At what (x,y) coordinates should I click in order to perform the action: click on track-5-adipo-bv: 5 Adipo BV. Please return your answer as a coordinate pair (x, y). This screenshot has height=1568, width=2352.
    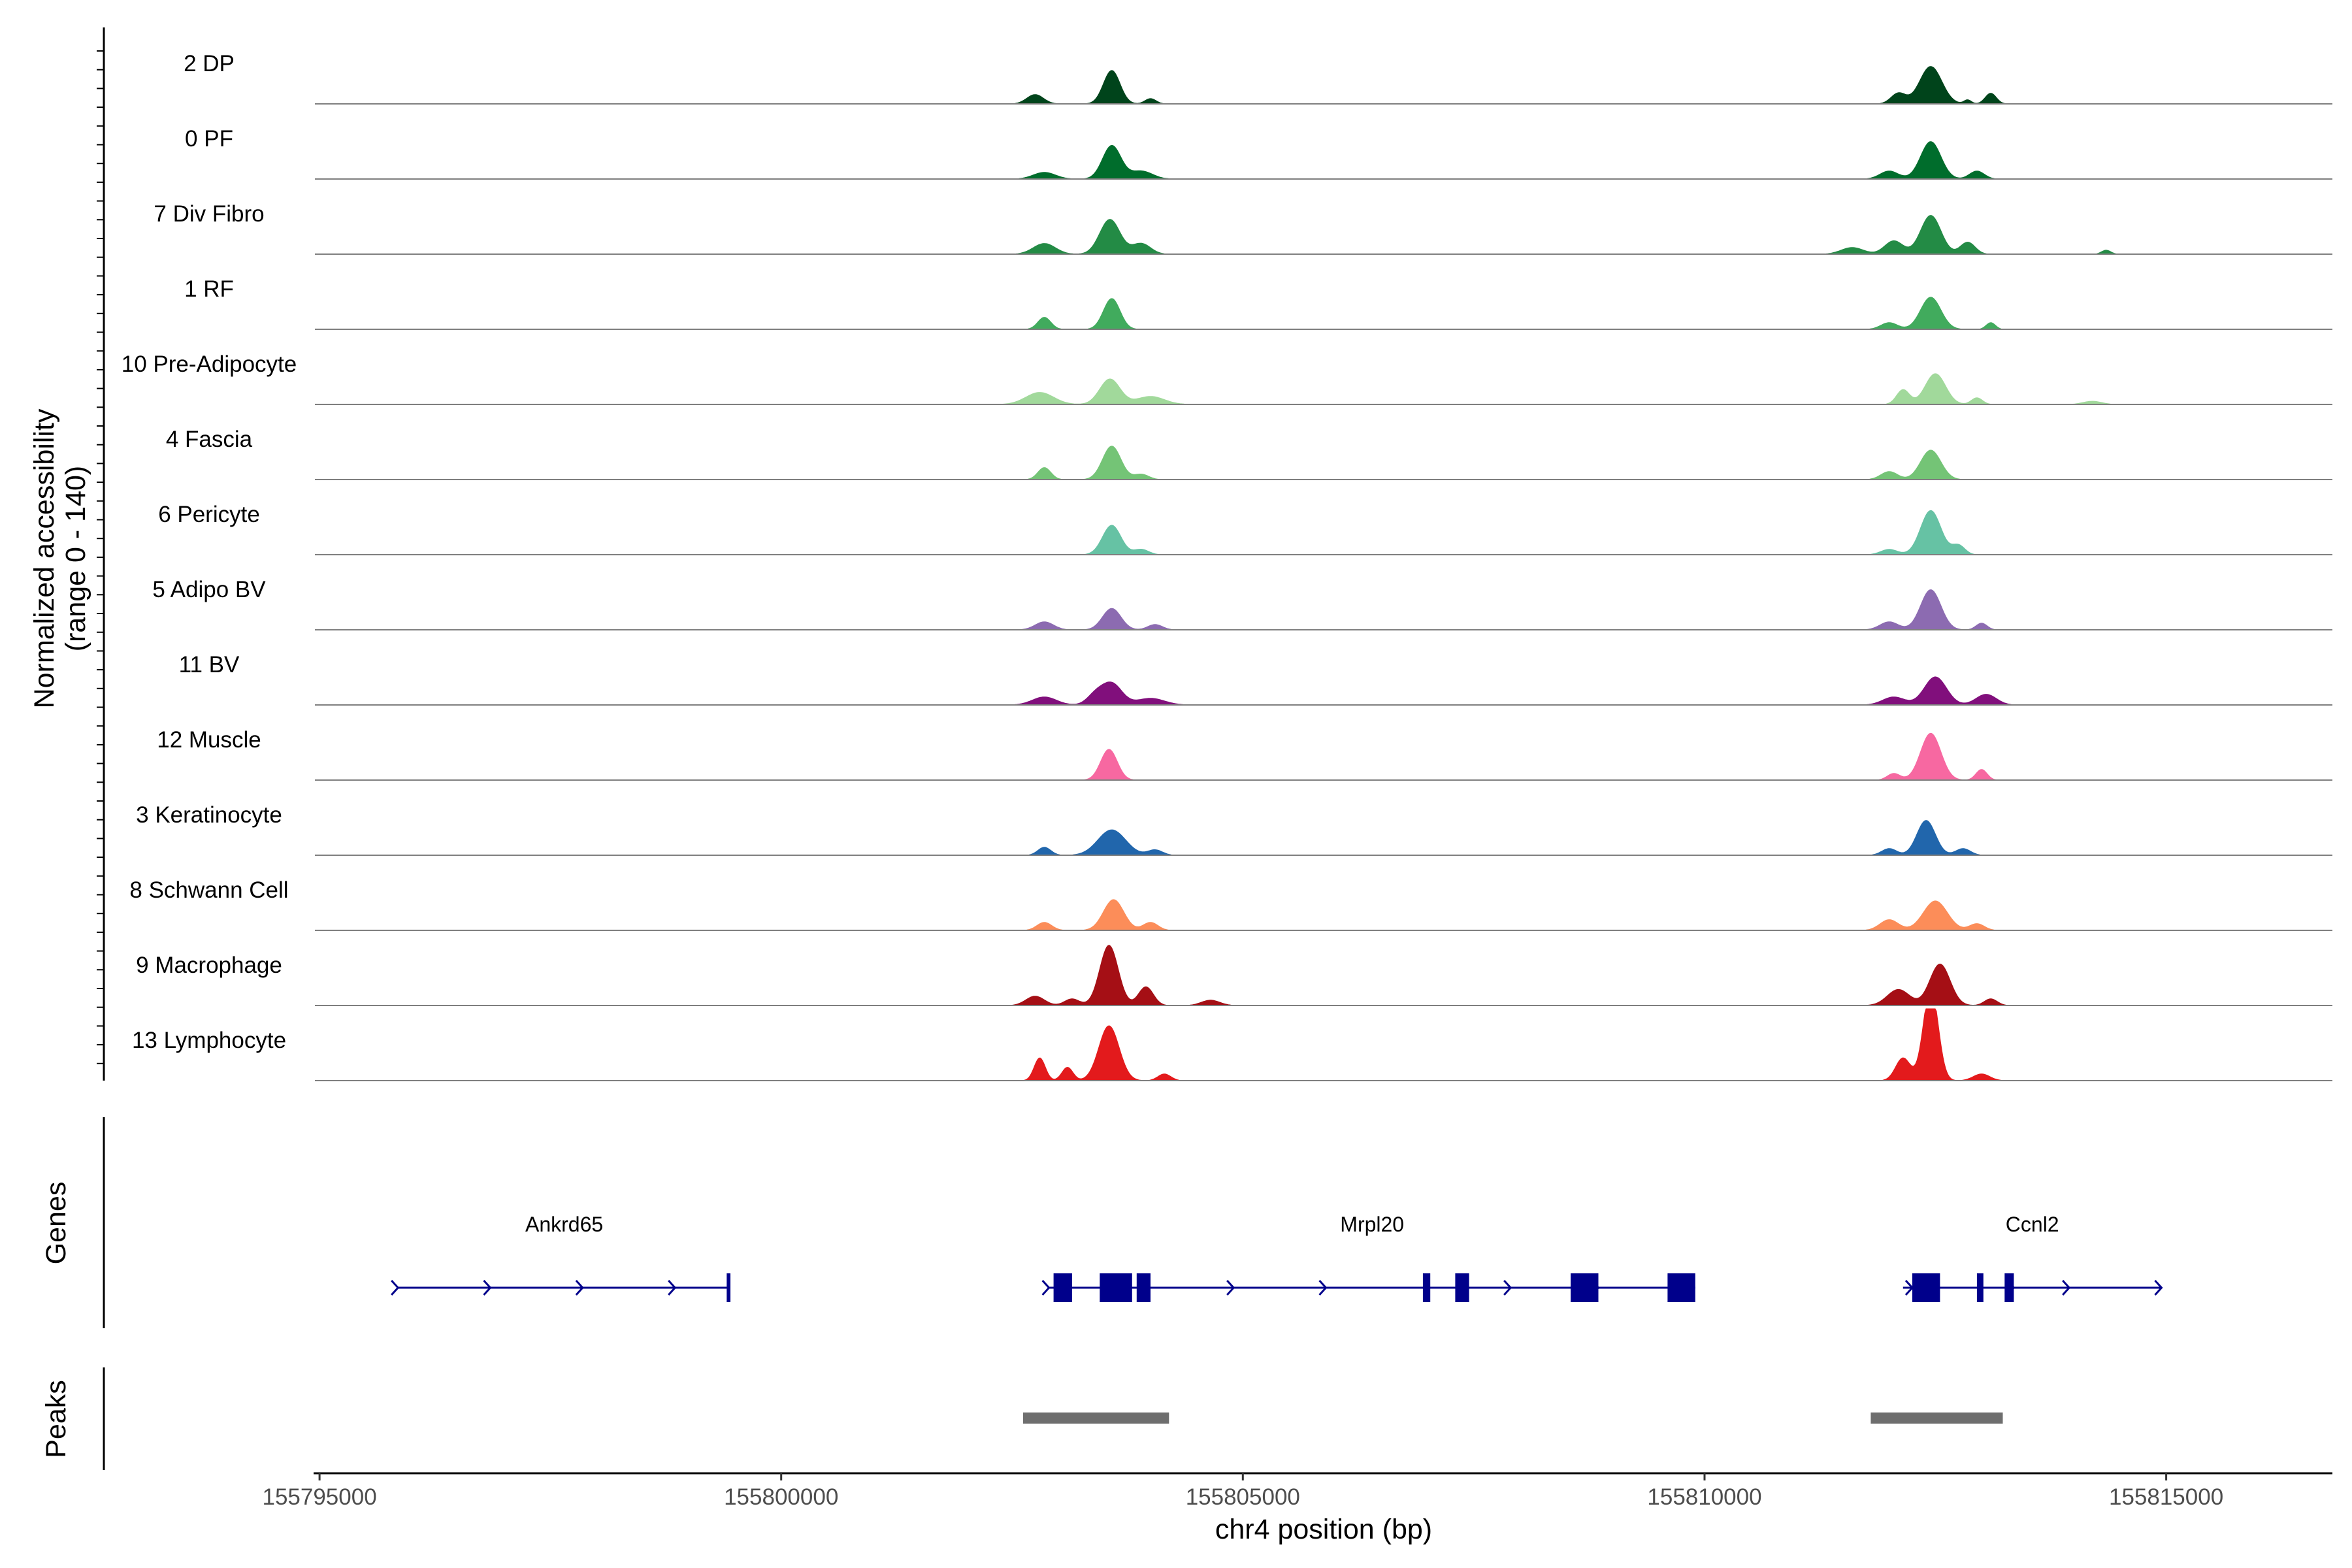
    Looking at the image, I should click on (1242, 603).